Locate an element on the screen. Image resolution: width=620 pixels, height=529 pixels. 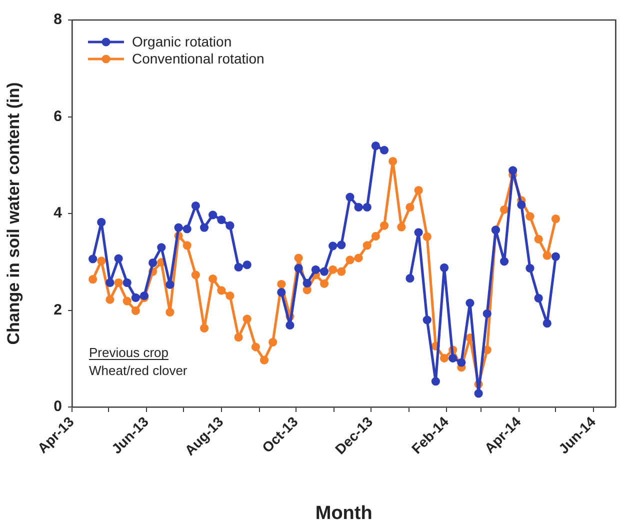
y-axis-title: Change in soil water content (in) is located at coordinates (13, 213).